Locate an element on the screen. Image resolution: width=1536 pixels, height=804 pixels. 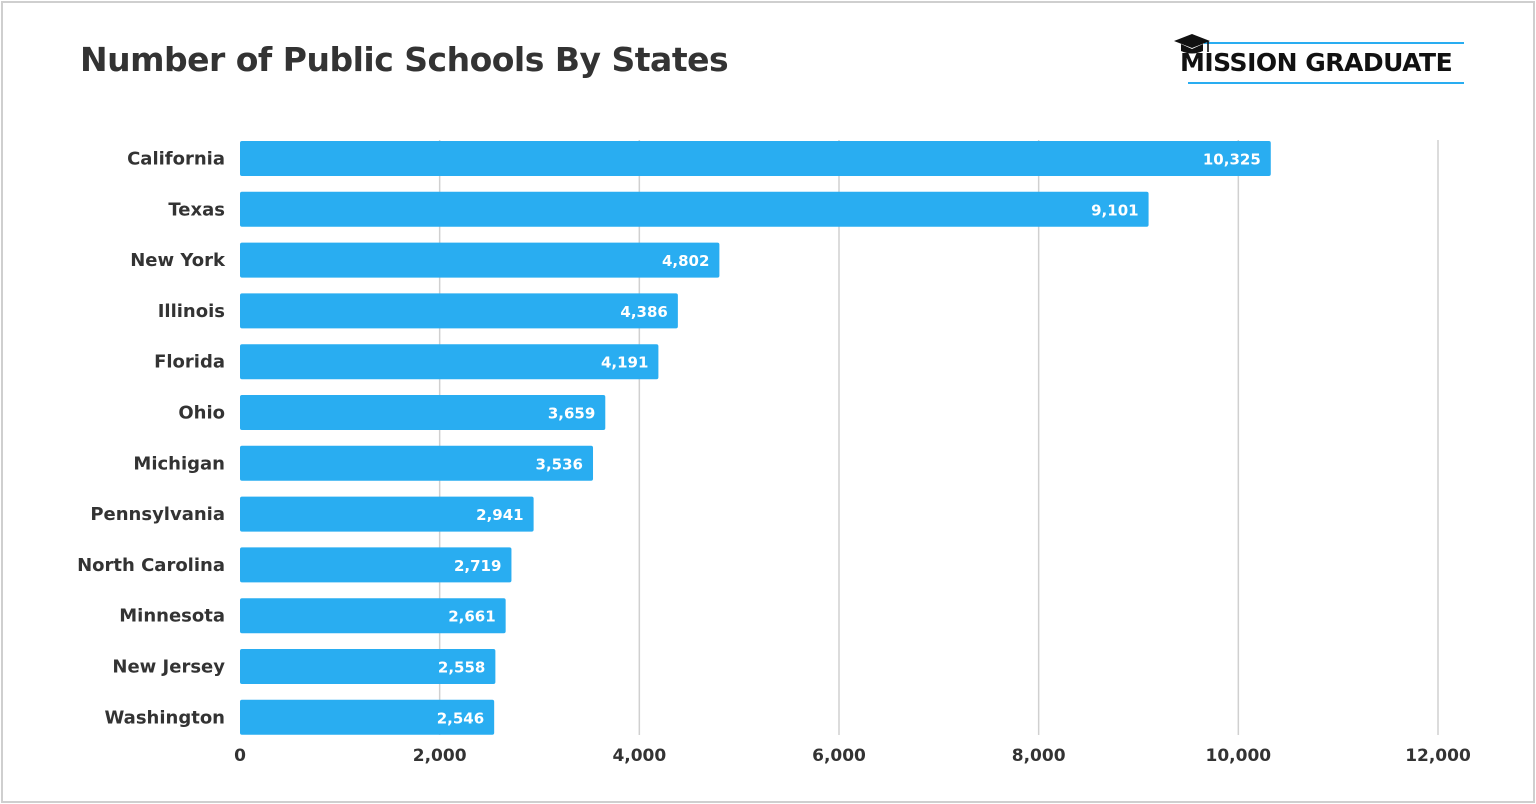
category-label: Florida is located at coordinates (189, 362).